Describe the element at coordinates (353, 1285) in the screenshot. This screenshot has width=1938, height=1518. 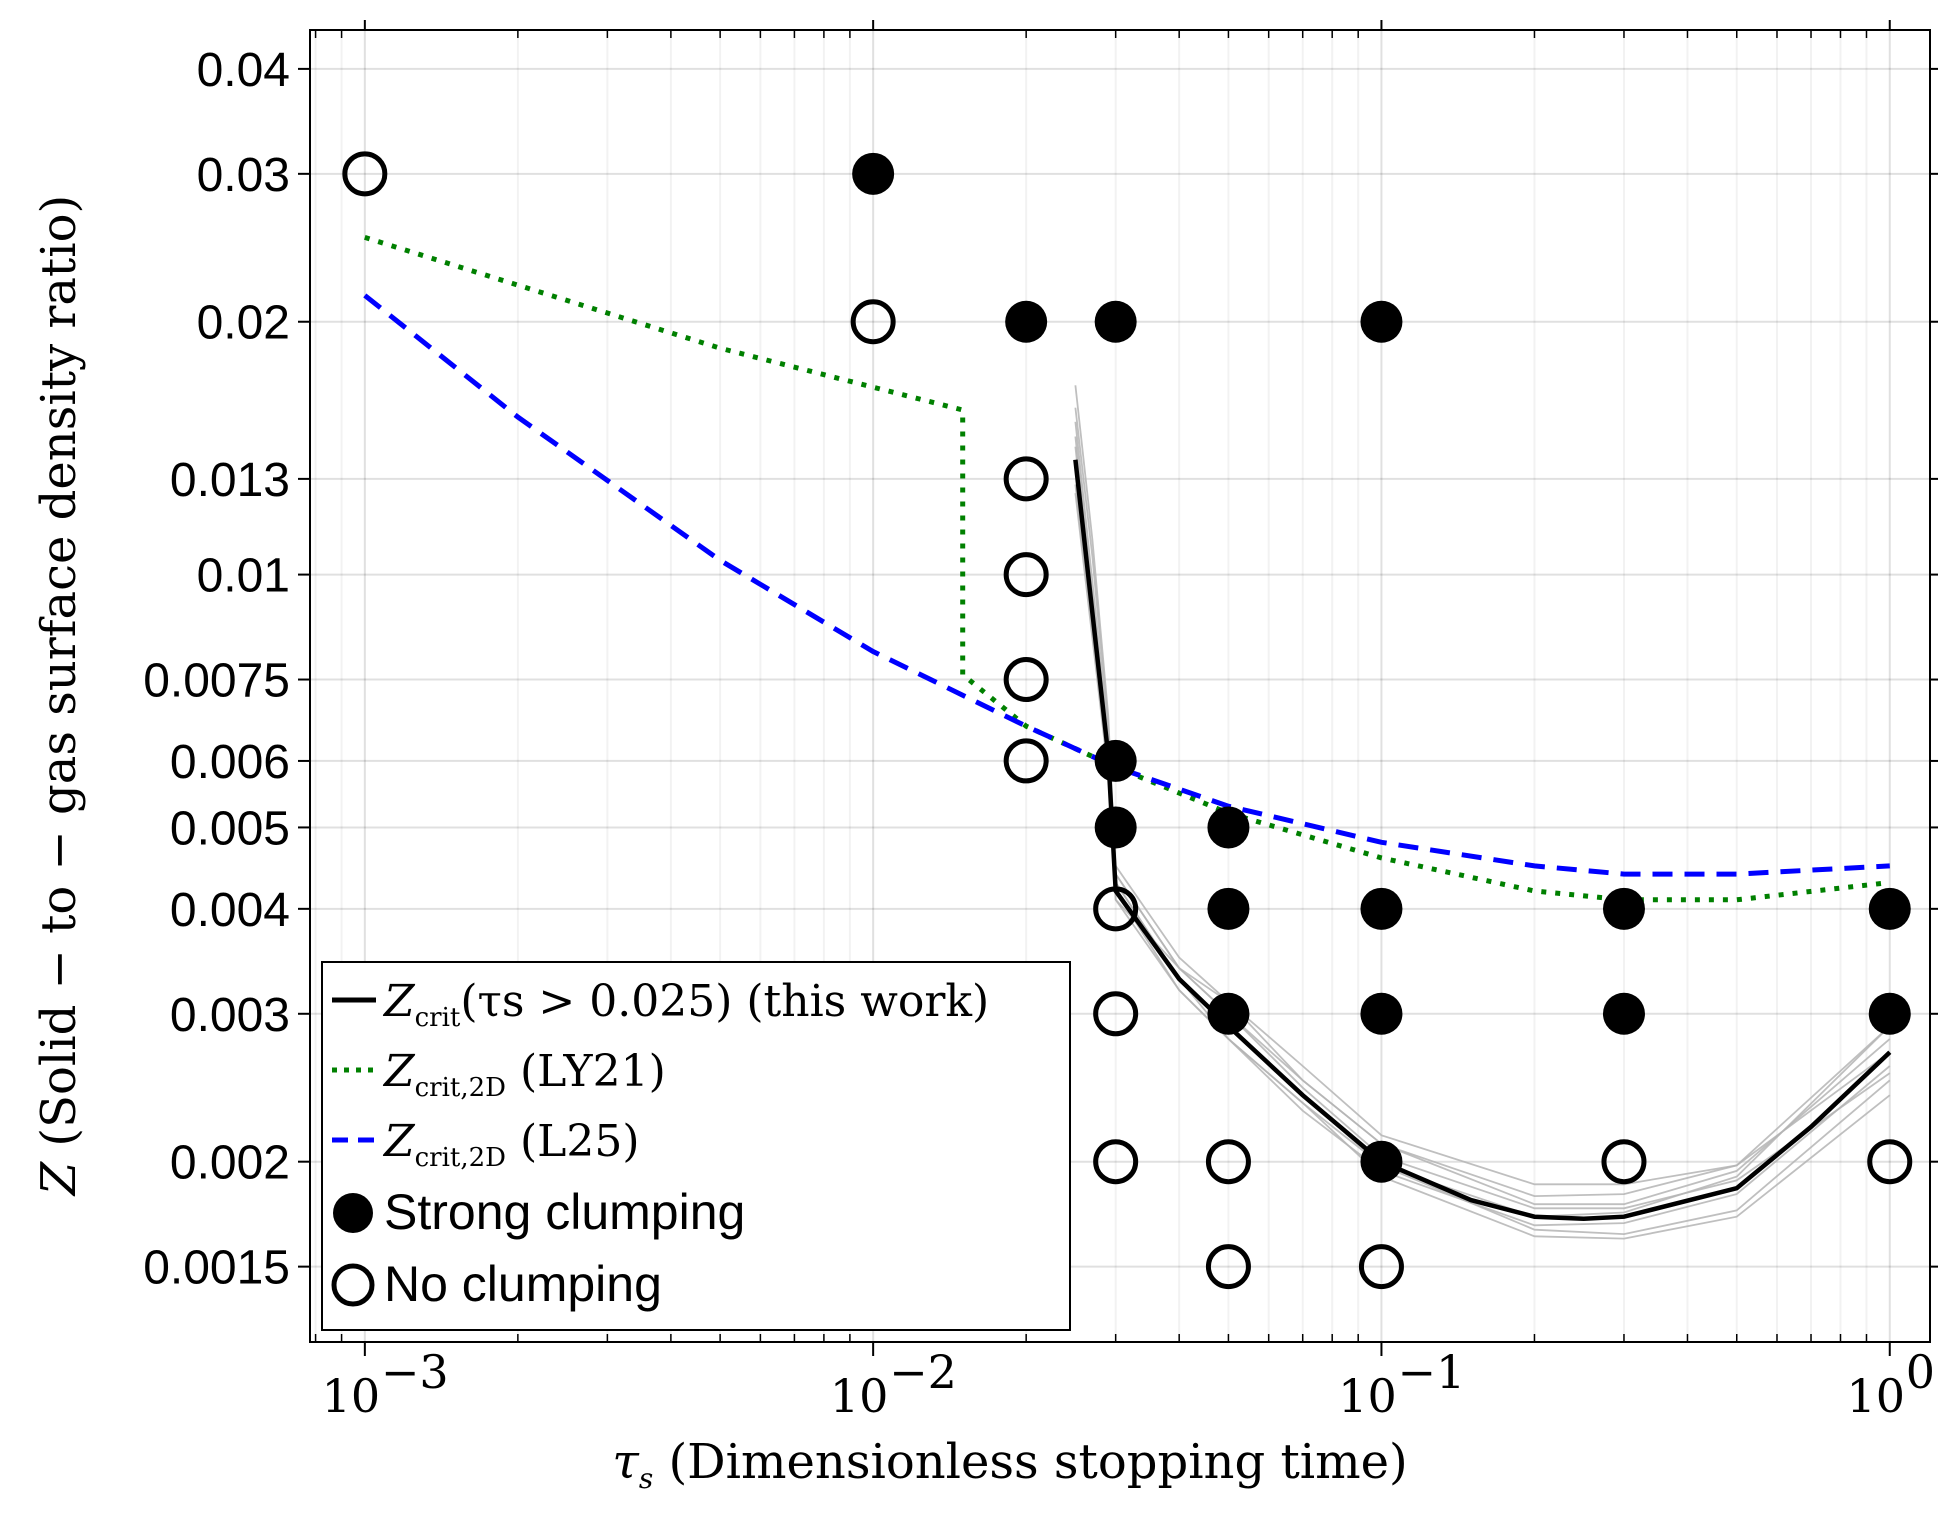
I see `legend-swatch-open` at that location.